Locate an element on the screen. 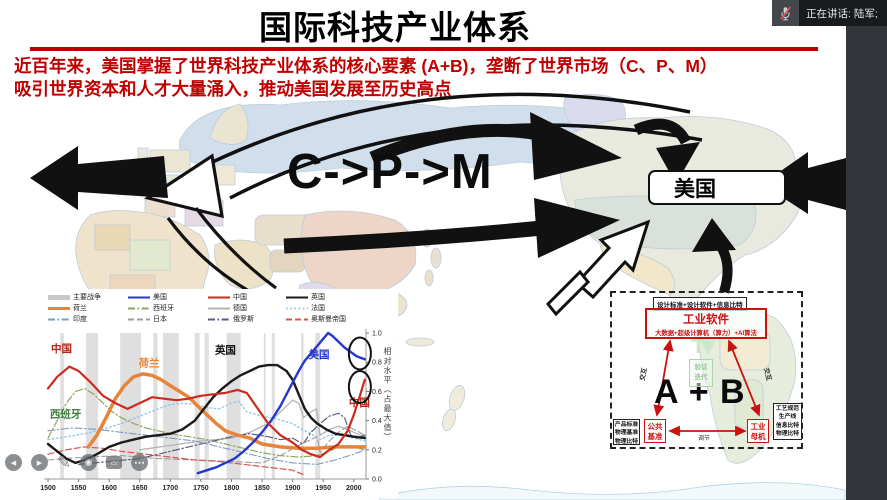 The width and height of the screenshot is (887, 500). series-印度 is located at coordinates (206, 446).